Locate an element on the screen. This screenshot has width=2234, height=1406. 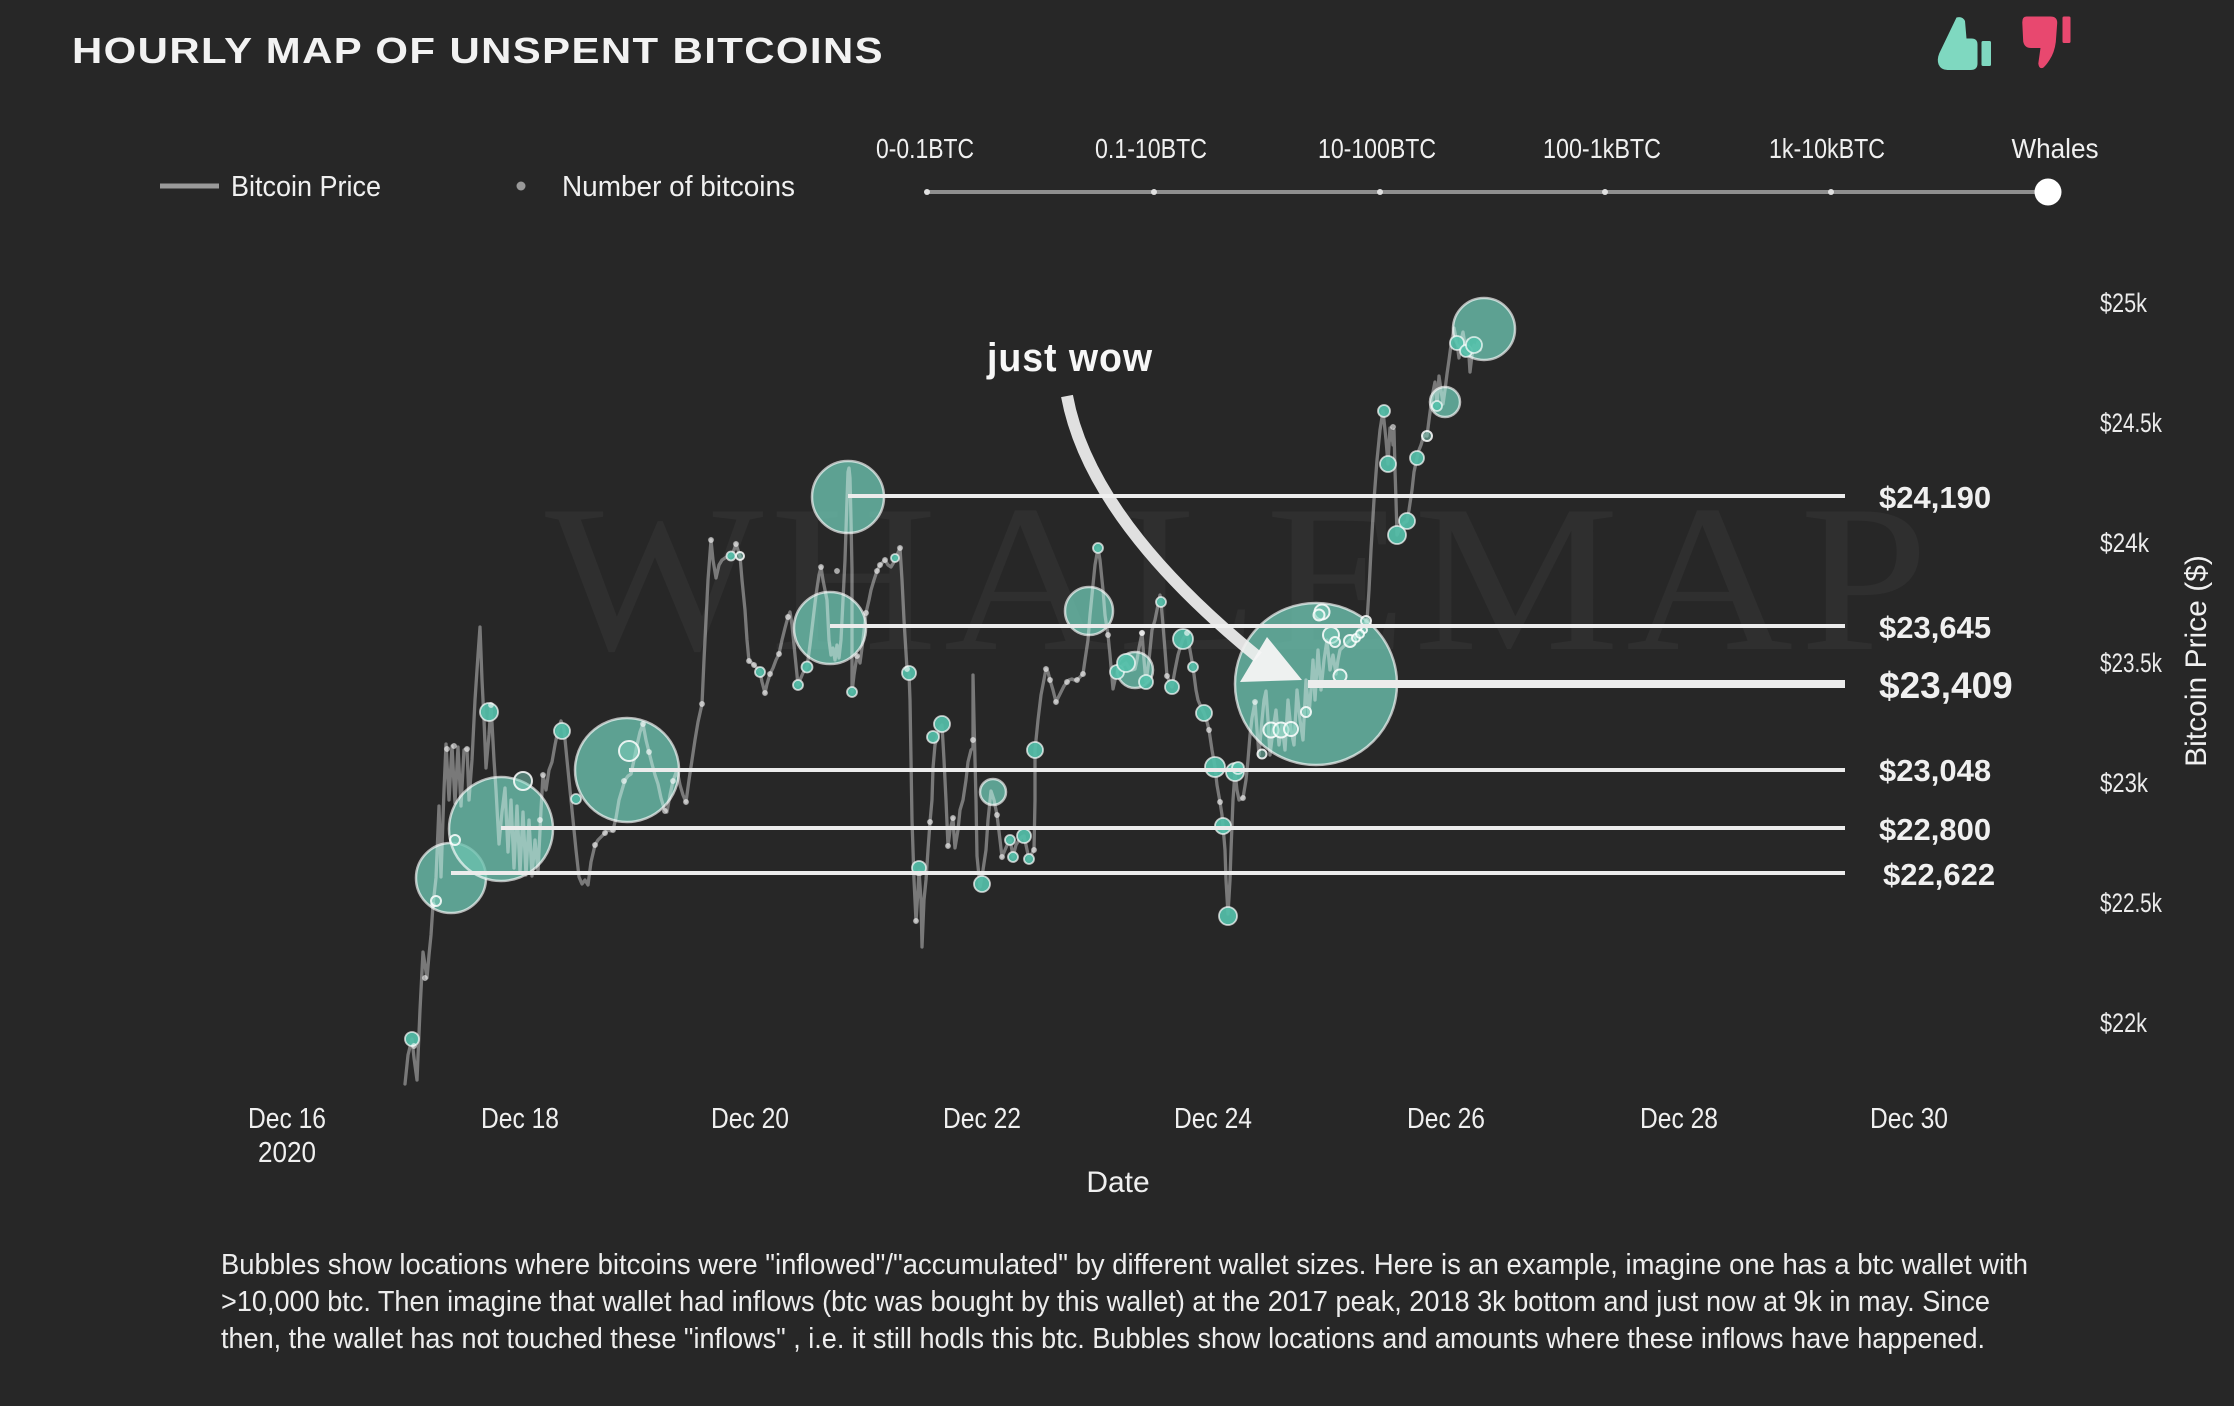
svg-text: Bitcoin Price ($) is located at coordinates (2196, 661).